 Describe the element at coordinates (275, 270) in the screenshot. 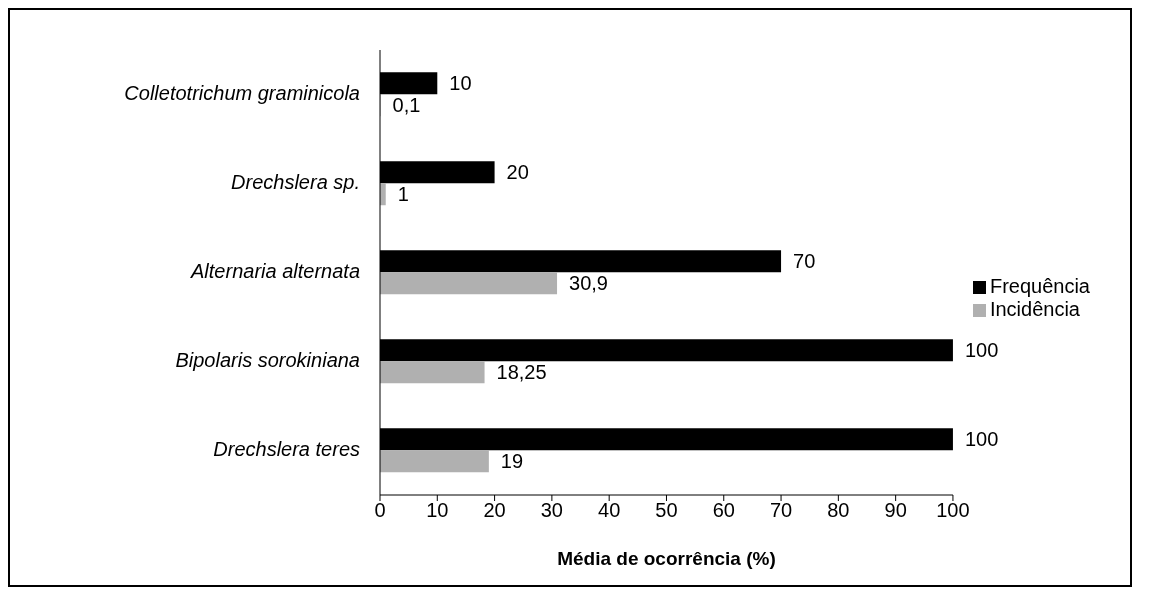

I see `y-tick-label: Alternaria alternata` at that location.